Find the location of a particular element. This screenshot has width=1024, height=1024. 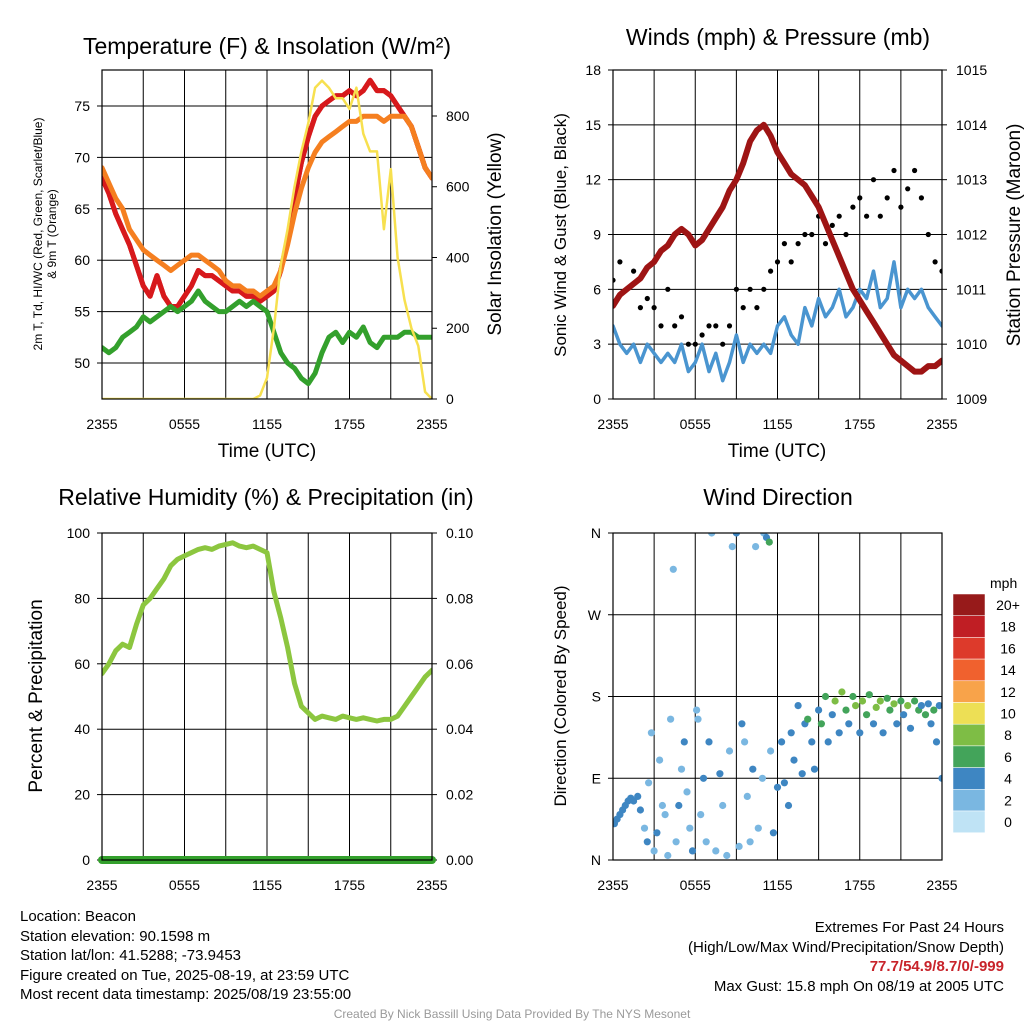

temp-ylabel-left-line2: & 9m T (Orange) is located at coordinates (52, 234).